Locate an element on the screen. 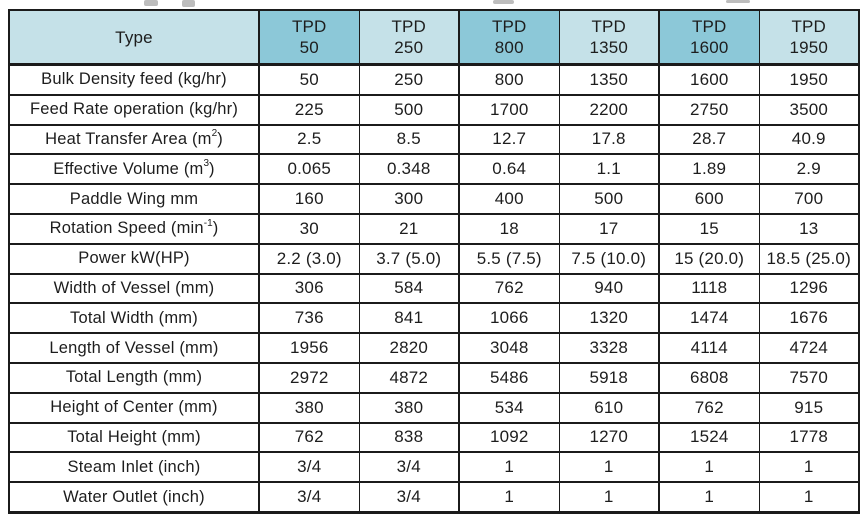  header-cell-tpd-1600: TPD 1600 is located at coordinates (709, 37).